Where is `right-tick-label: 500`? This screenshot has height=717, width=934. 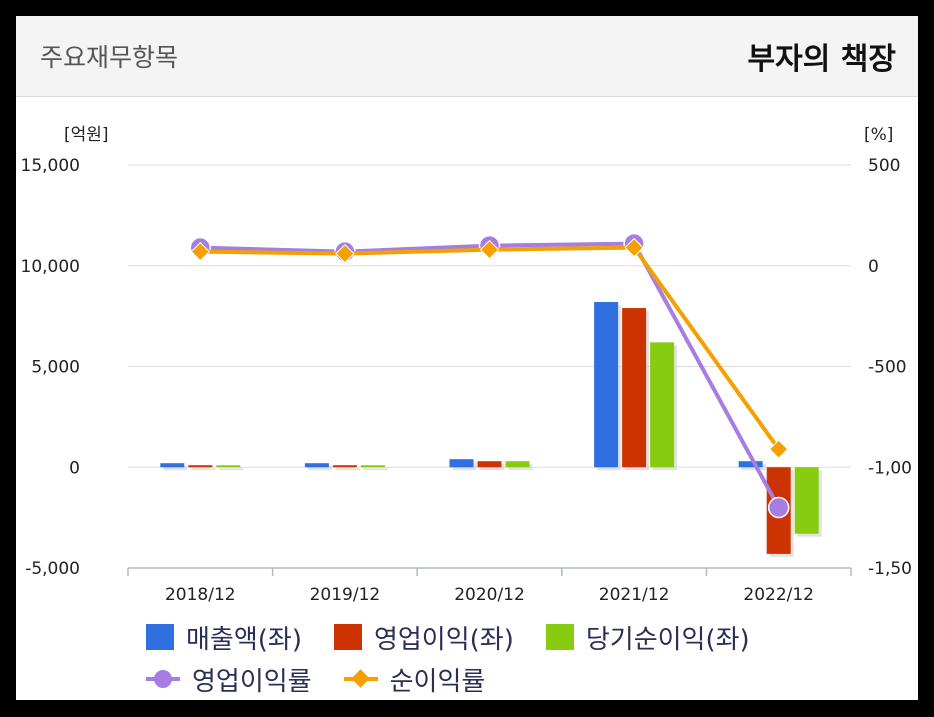 right-tick-label: 500 is located at coordinates (884, 166).